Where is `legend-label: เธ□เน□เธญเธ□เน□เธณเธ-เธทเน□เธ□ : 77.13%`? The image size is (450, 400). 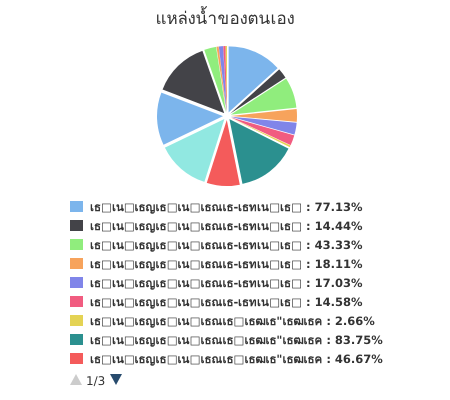 legend-label: เธ□เน□เธญเธ□เน□เธณเธ-เธทเน□เธ□ : 77.13% is located at coordinates (226, 207).